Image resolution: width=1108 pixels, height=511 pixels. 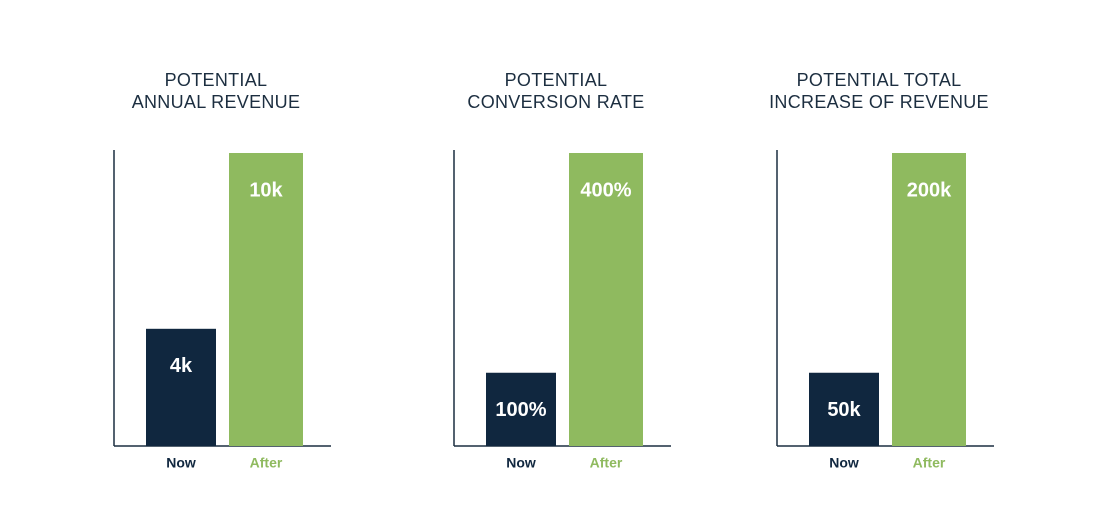 I want to click on value-label: 10k, so click(x=266, y=190).